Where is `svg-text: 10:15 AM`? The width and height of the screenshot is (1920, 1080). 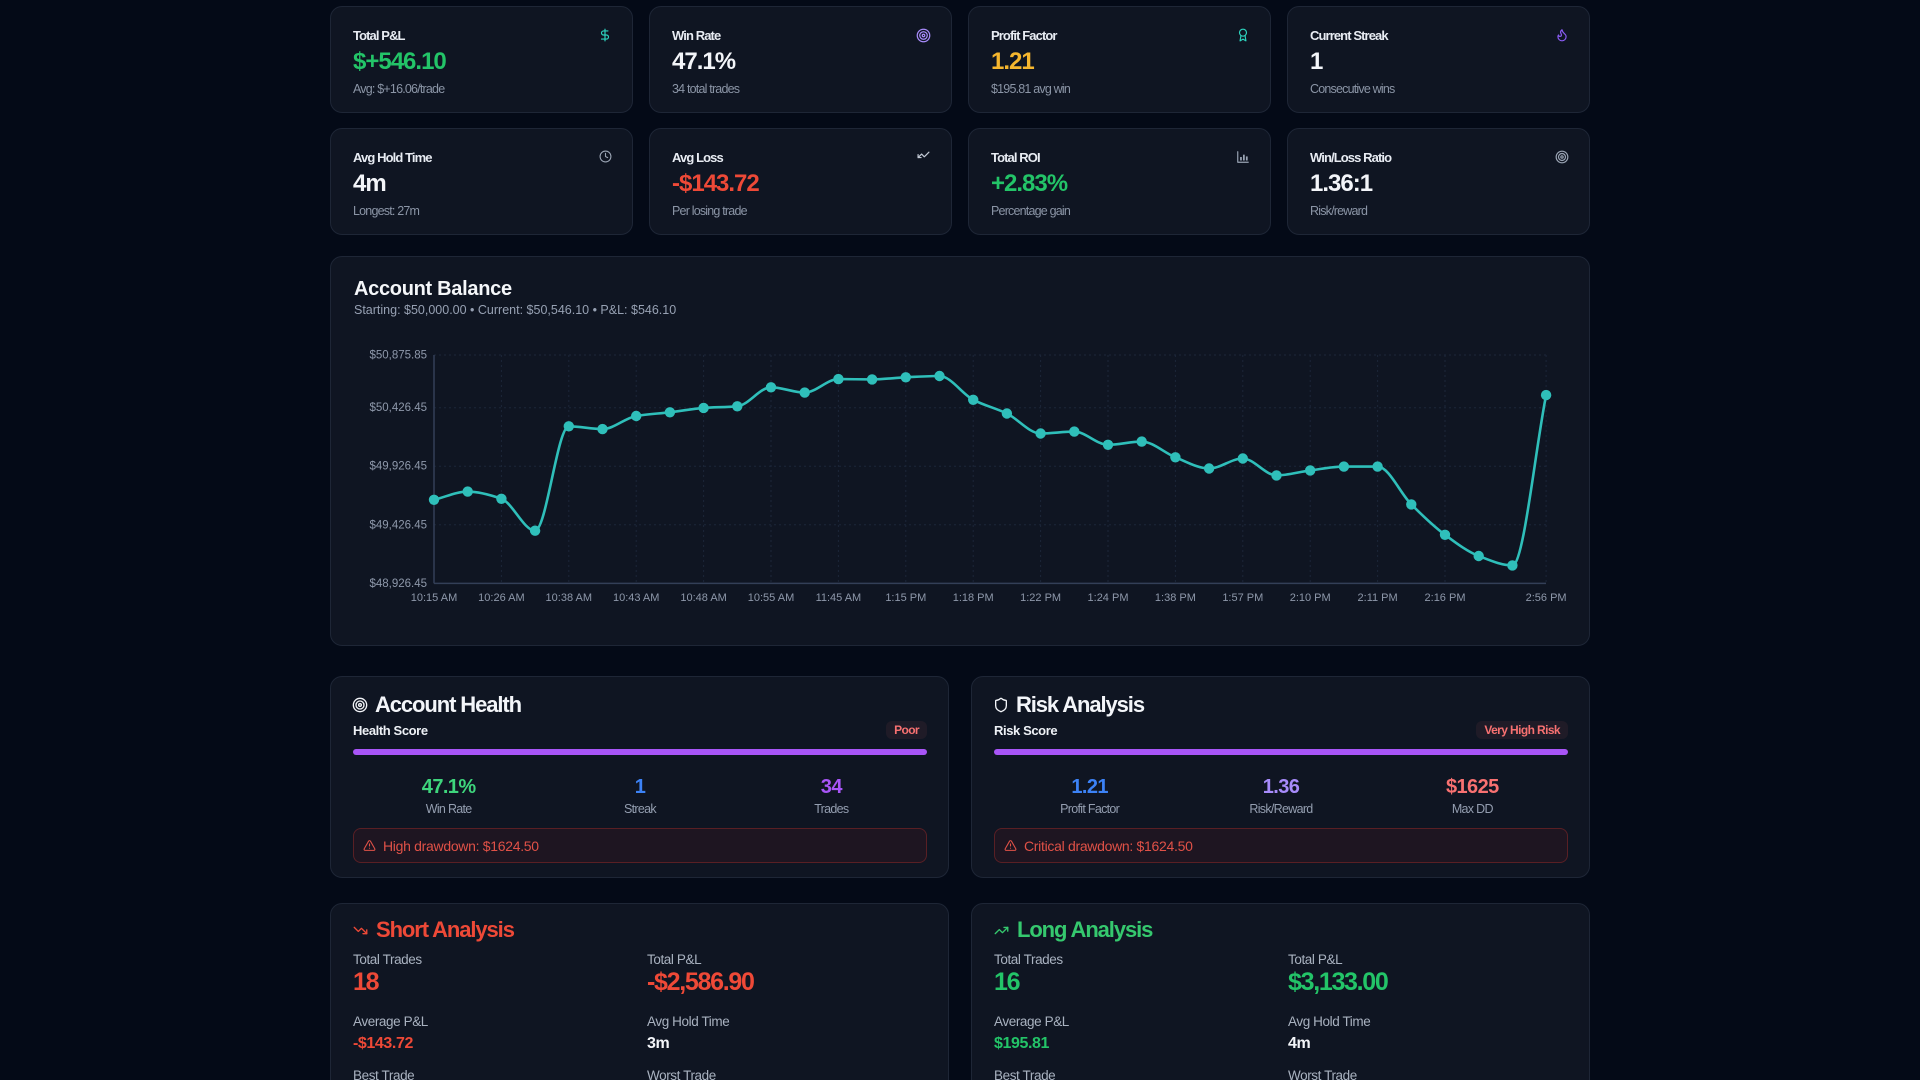 svg-text: 10:15 AM is located at coordinates (434, 598).